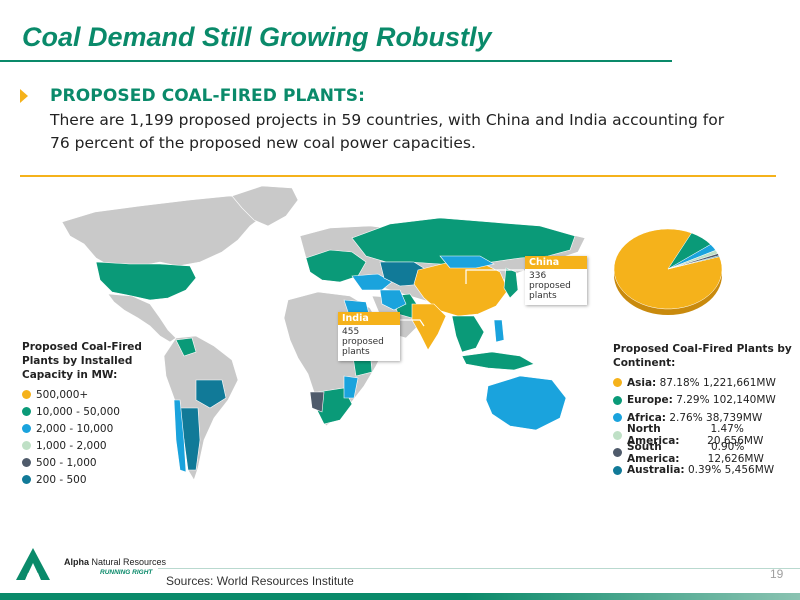 This screenshot has height=600, width=800. Describe the element at coordinates (716, 382) in the screenshot. I see `continent-value: 87.18% 1,221,661MW` at that location.